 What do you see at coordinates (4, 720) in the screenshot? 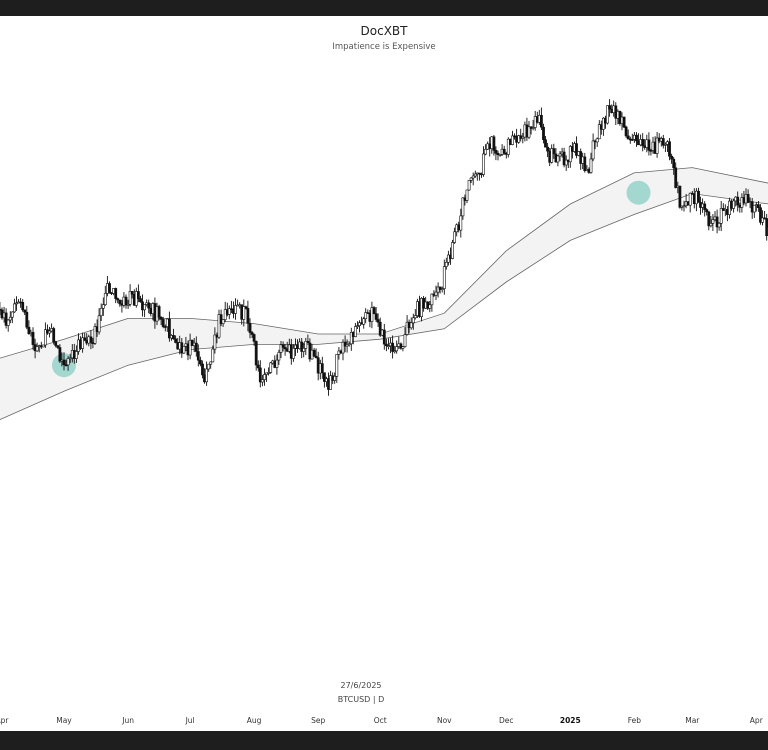
I see `x-tick-label: Apr` at bounding box center [4, 720].